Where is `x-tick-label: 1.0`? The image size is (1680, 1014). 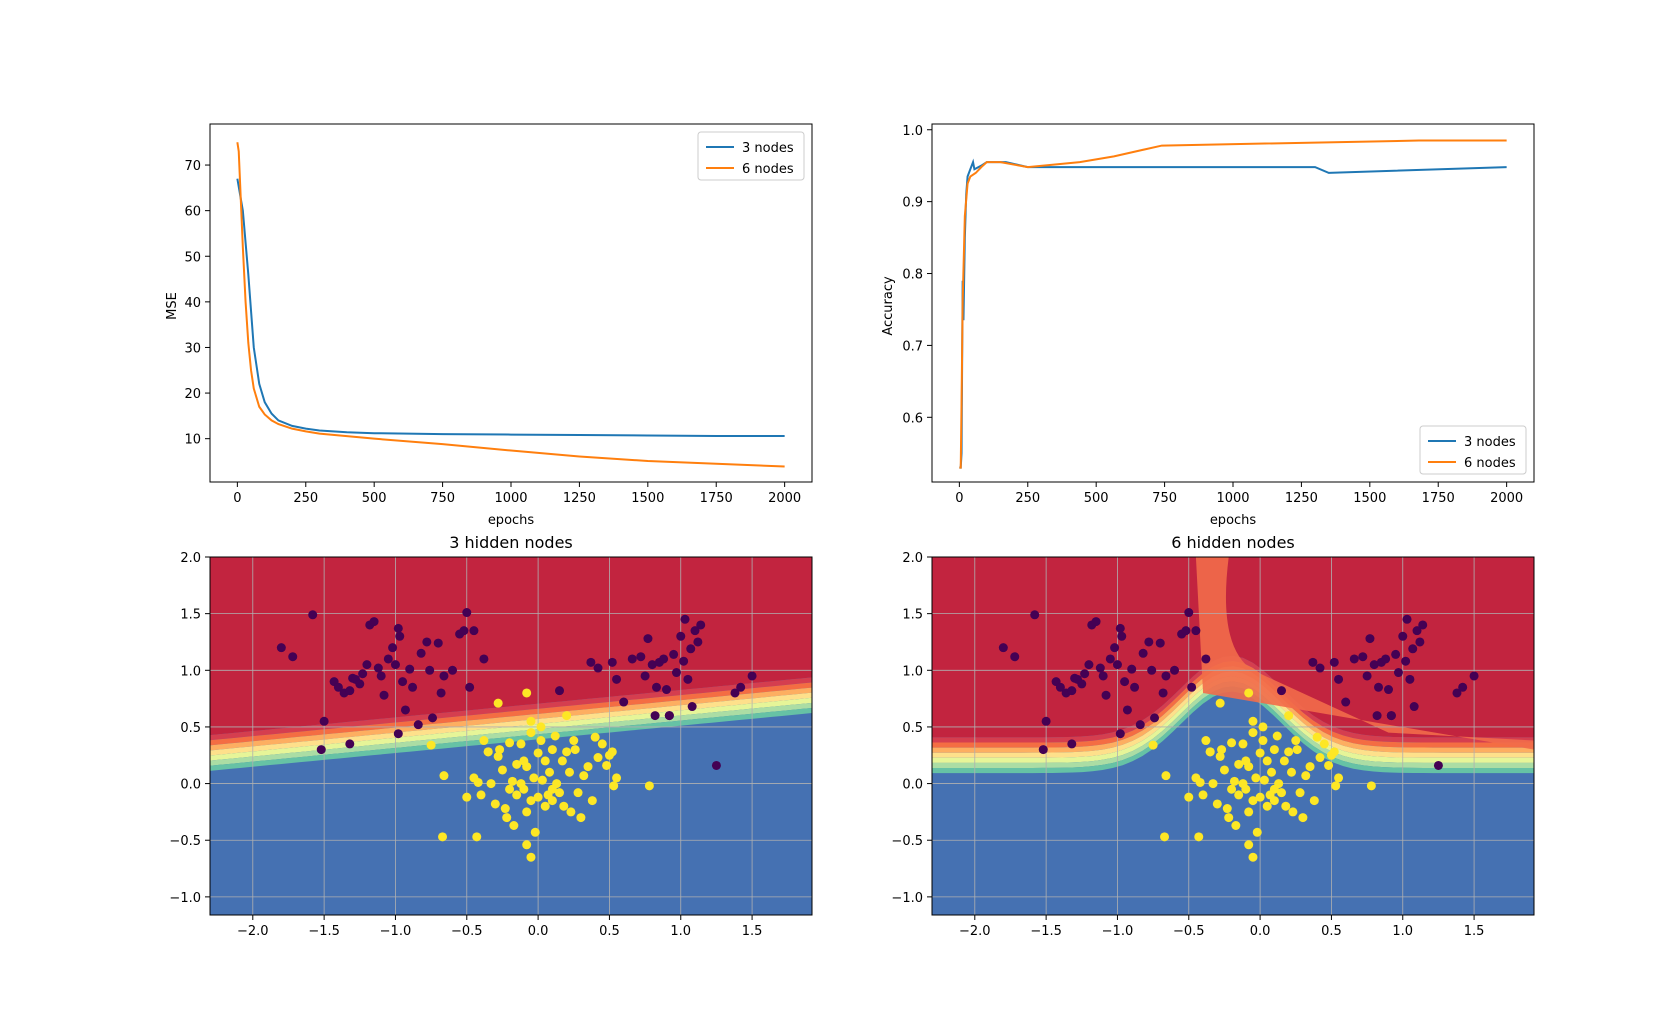 x-tick-label: 1.0 is located at coordinates (680, 931).